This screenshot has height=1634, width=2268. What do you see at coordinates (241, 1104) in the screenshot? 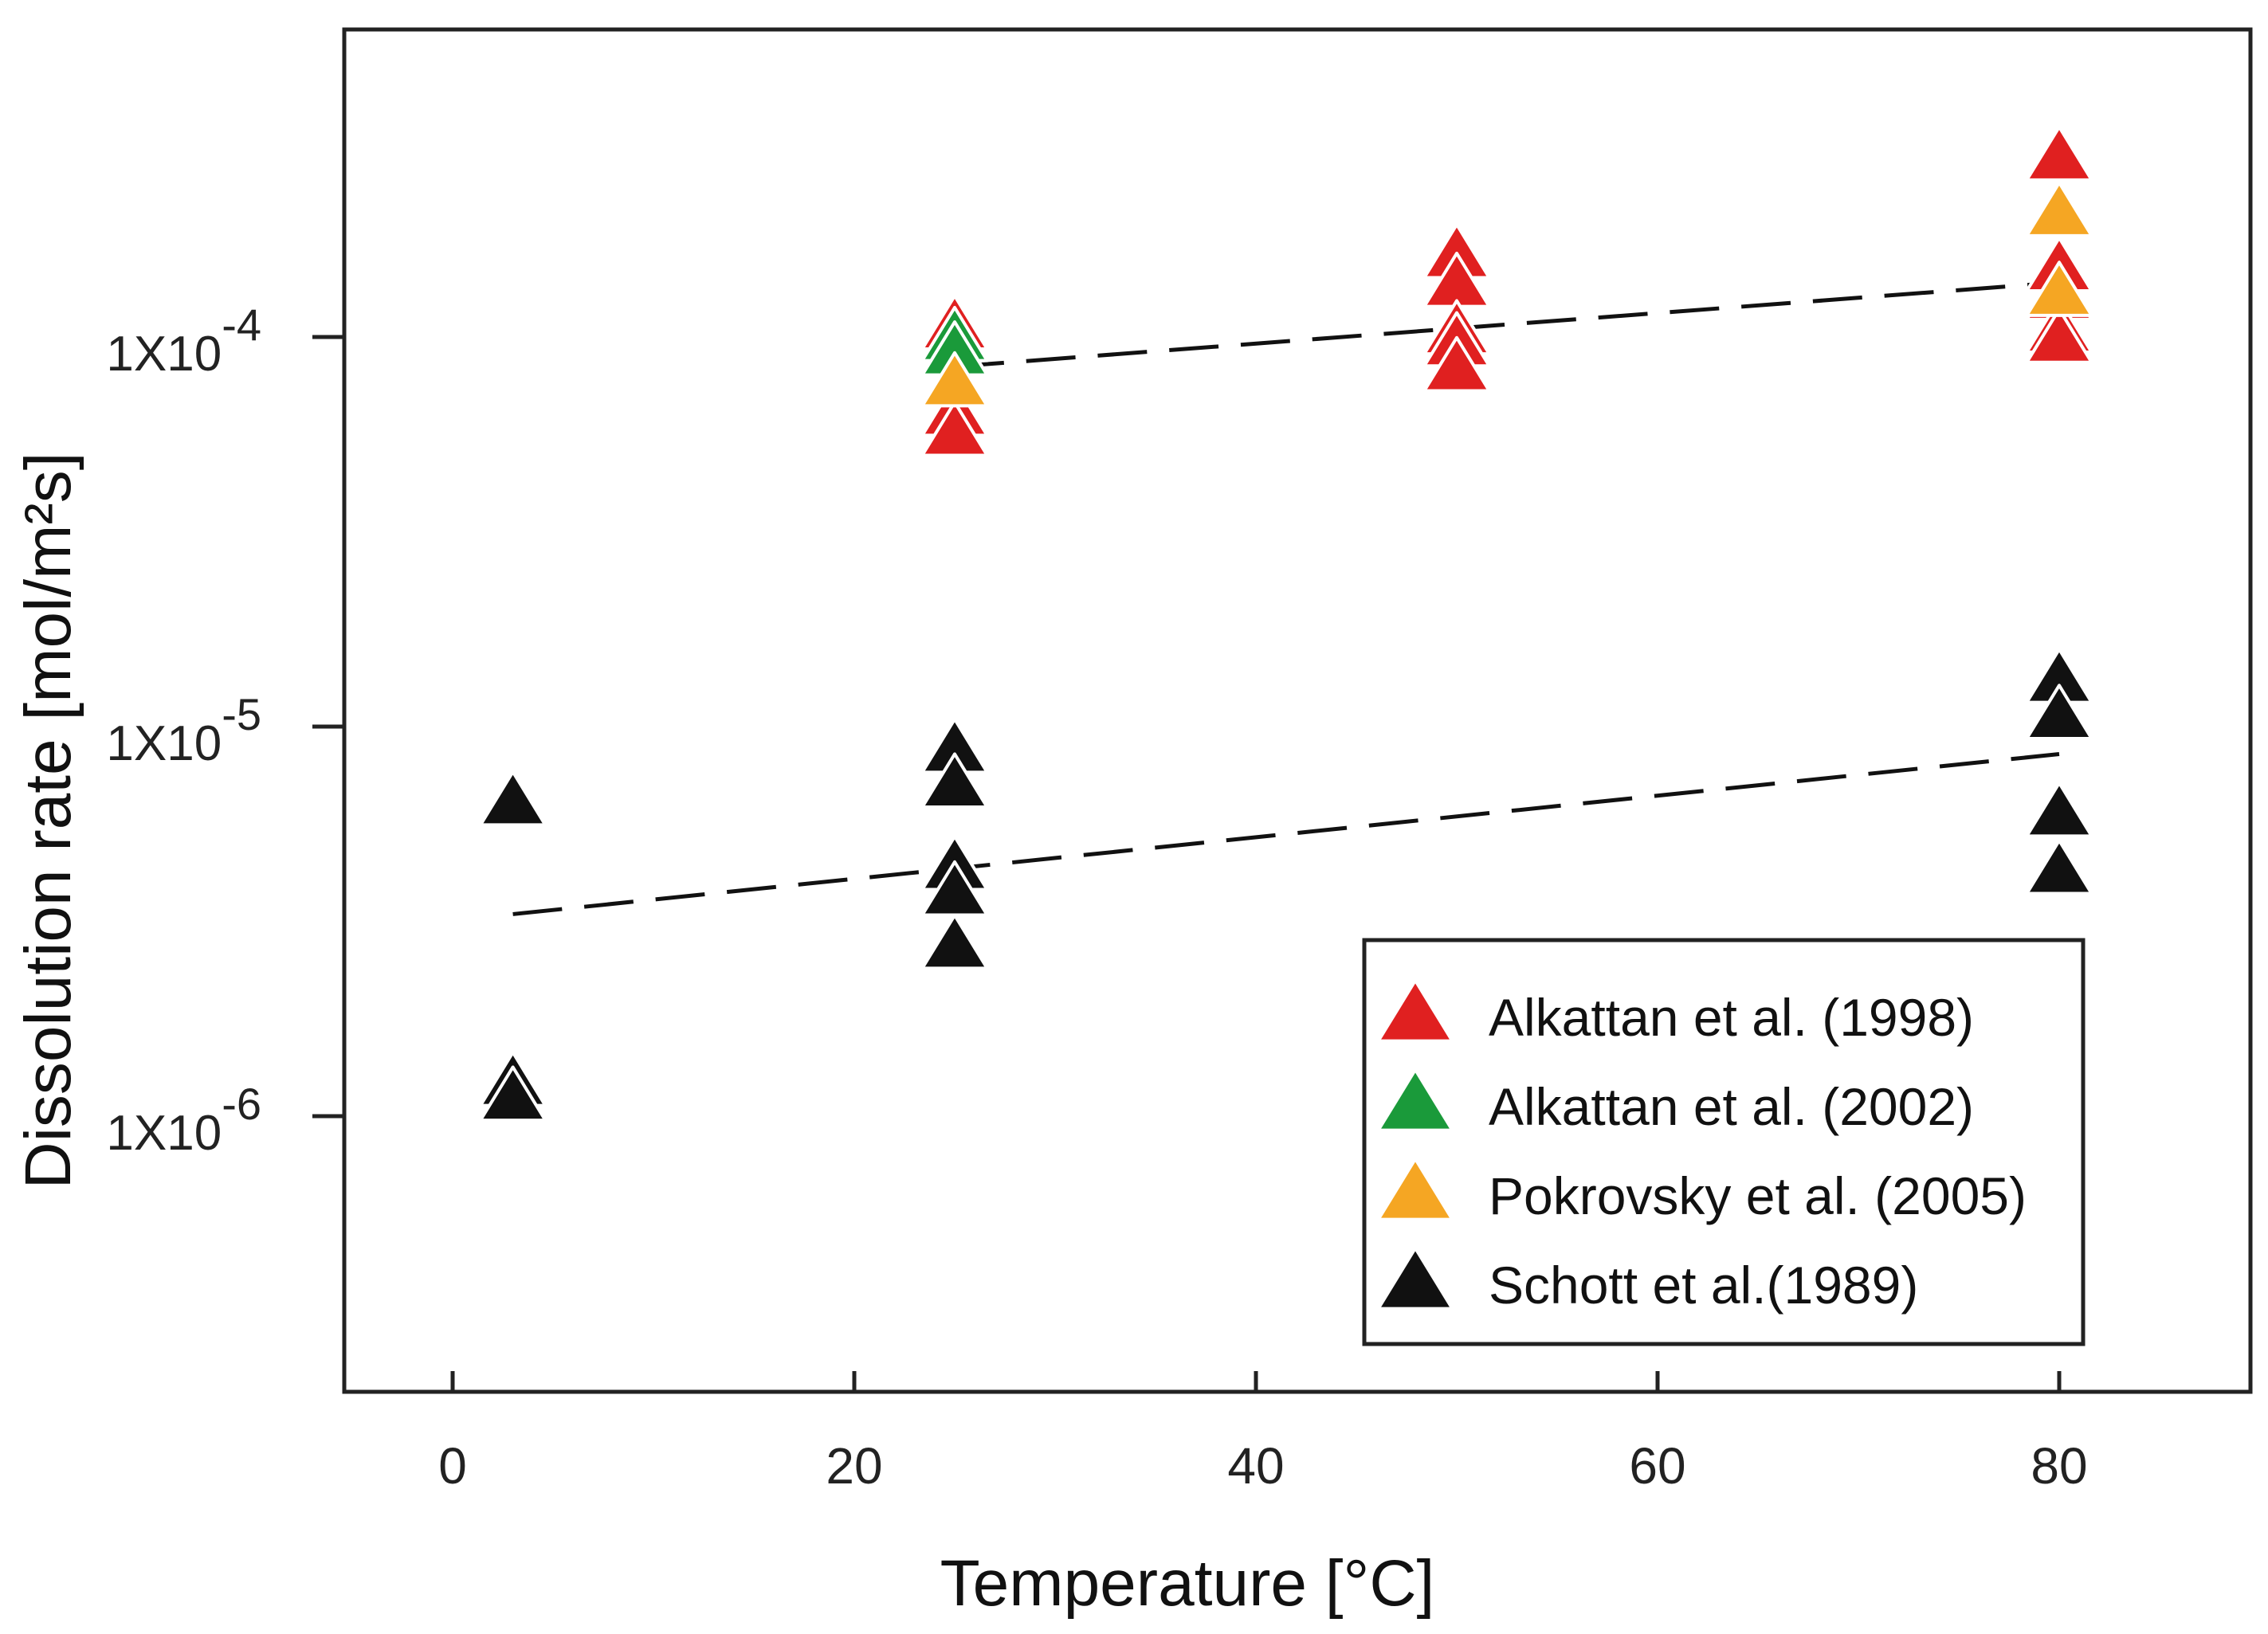
I see `y-tick-exponent: -6` at bounding box center [241, 1104].